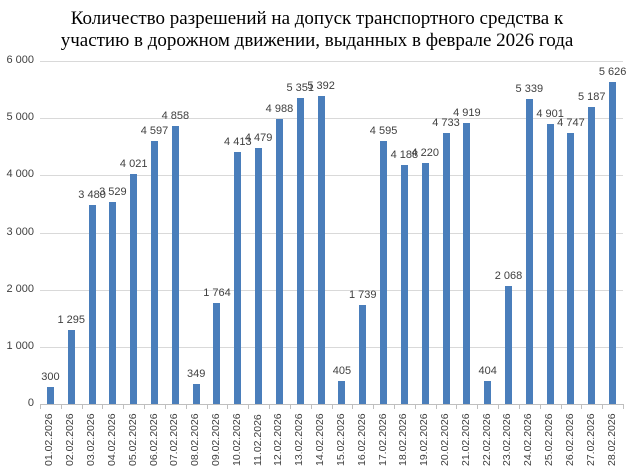 This screenshot has width=634, height=469. I want to click on data-label: 4 597, so click(154, 131).